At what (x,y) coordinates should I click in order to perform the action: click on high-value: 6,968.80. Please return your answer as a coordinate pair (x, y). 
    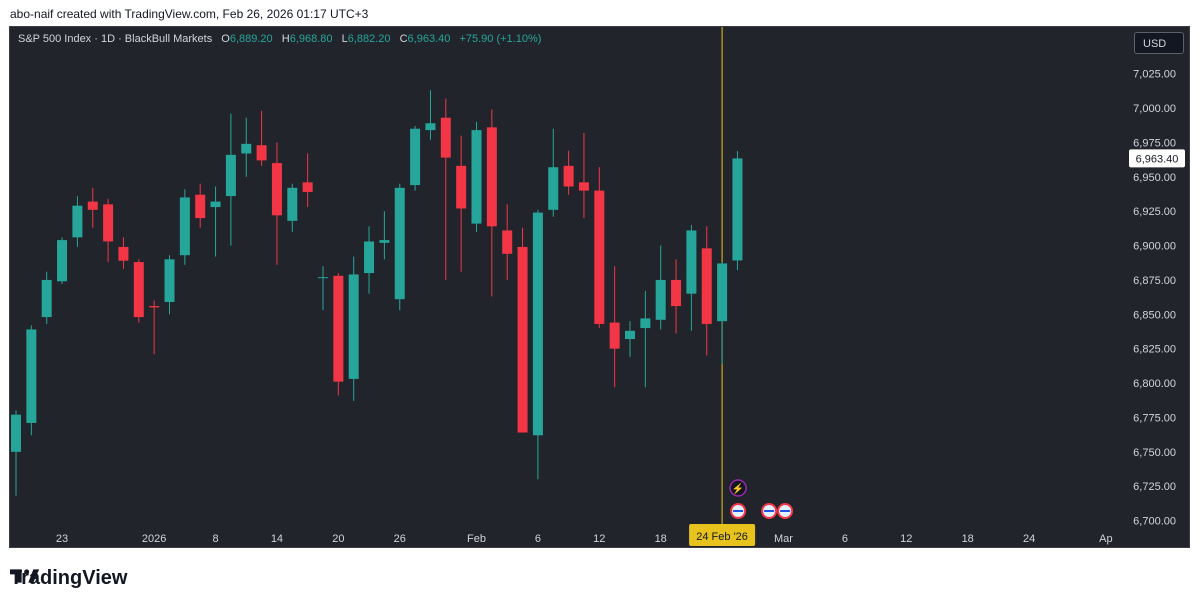
    Looking at the image, I should click on (311, 39).